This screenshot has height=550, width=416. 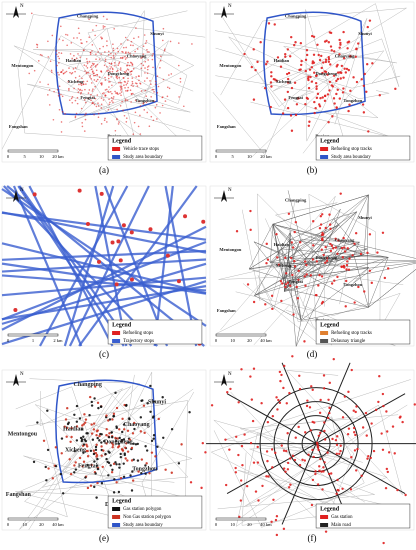 What do you see at coordinates (352, 284) in the screenshot?
I see `place-label: Tongzhou` at bounding box center [352, 284].